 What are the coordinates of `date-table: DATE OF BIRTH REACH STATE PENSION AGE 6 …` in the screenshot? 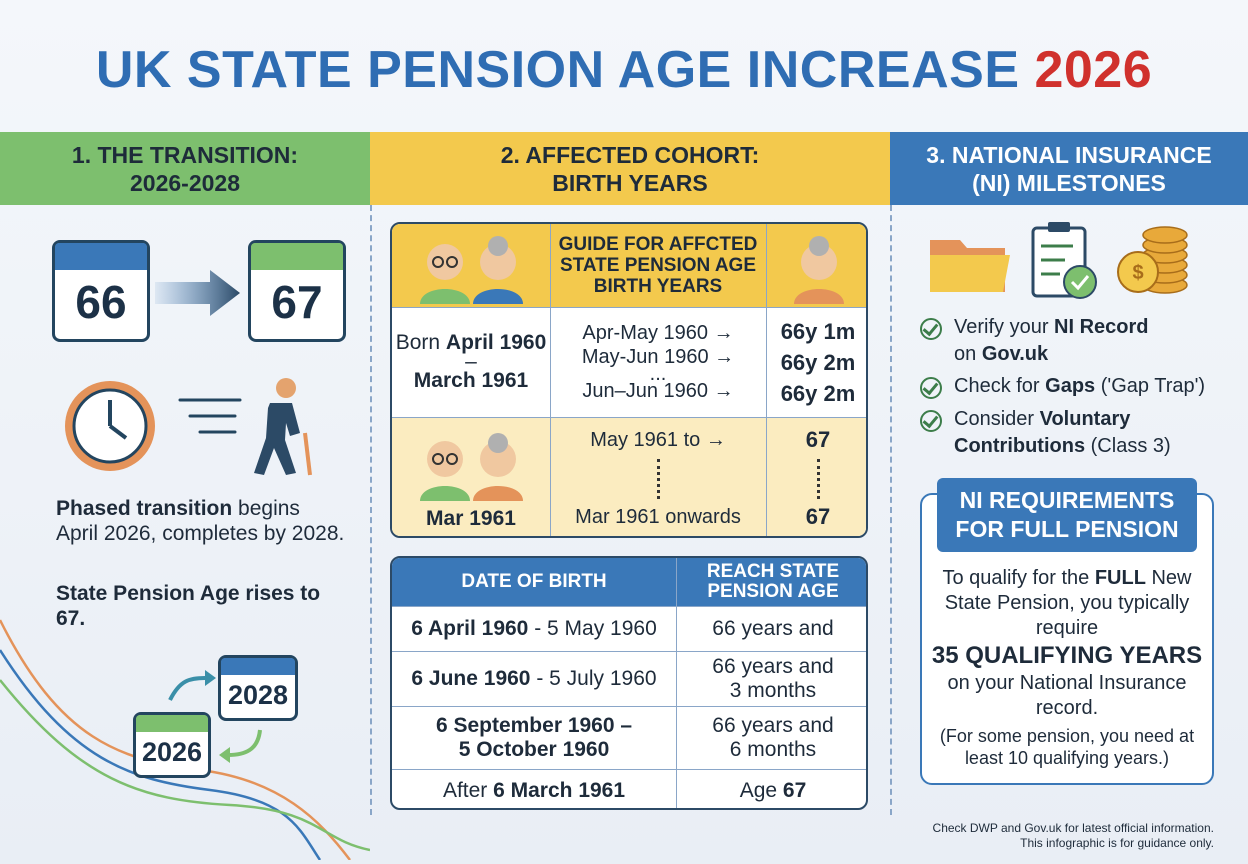 It's located at (629, 683).